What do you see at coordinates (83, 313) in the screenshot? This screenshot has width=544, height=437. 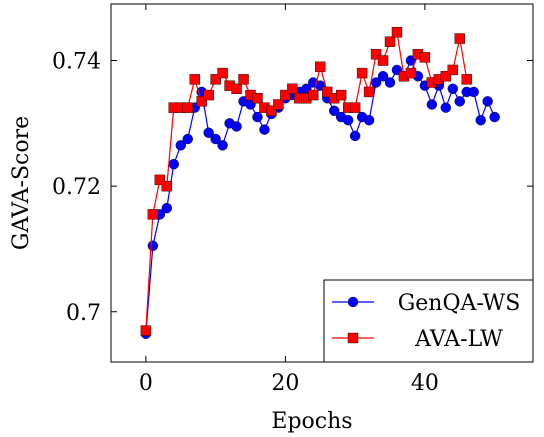 I see `y-tick-label: 0.7` at bounding box center [83, 313].